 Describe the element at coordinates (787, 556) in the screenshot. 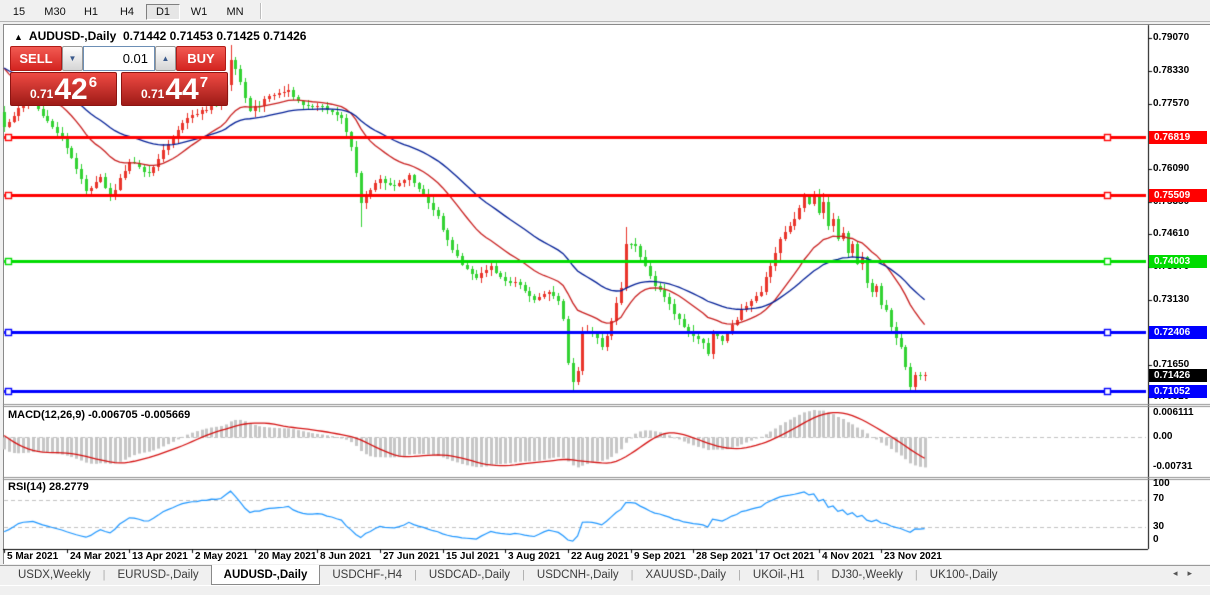

I see `date-axis-label: 17 Oct 2021` at that location.